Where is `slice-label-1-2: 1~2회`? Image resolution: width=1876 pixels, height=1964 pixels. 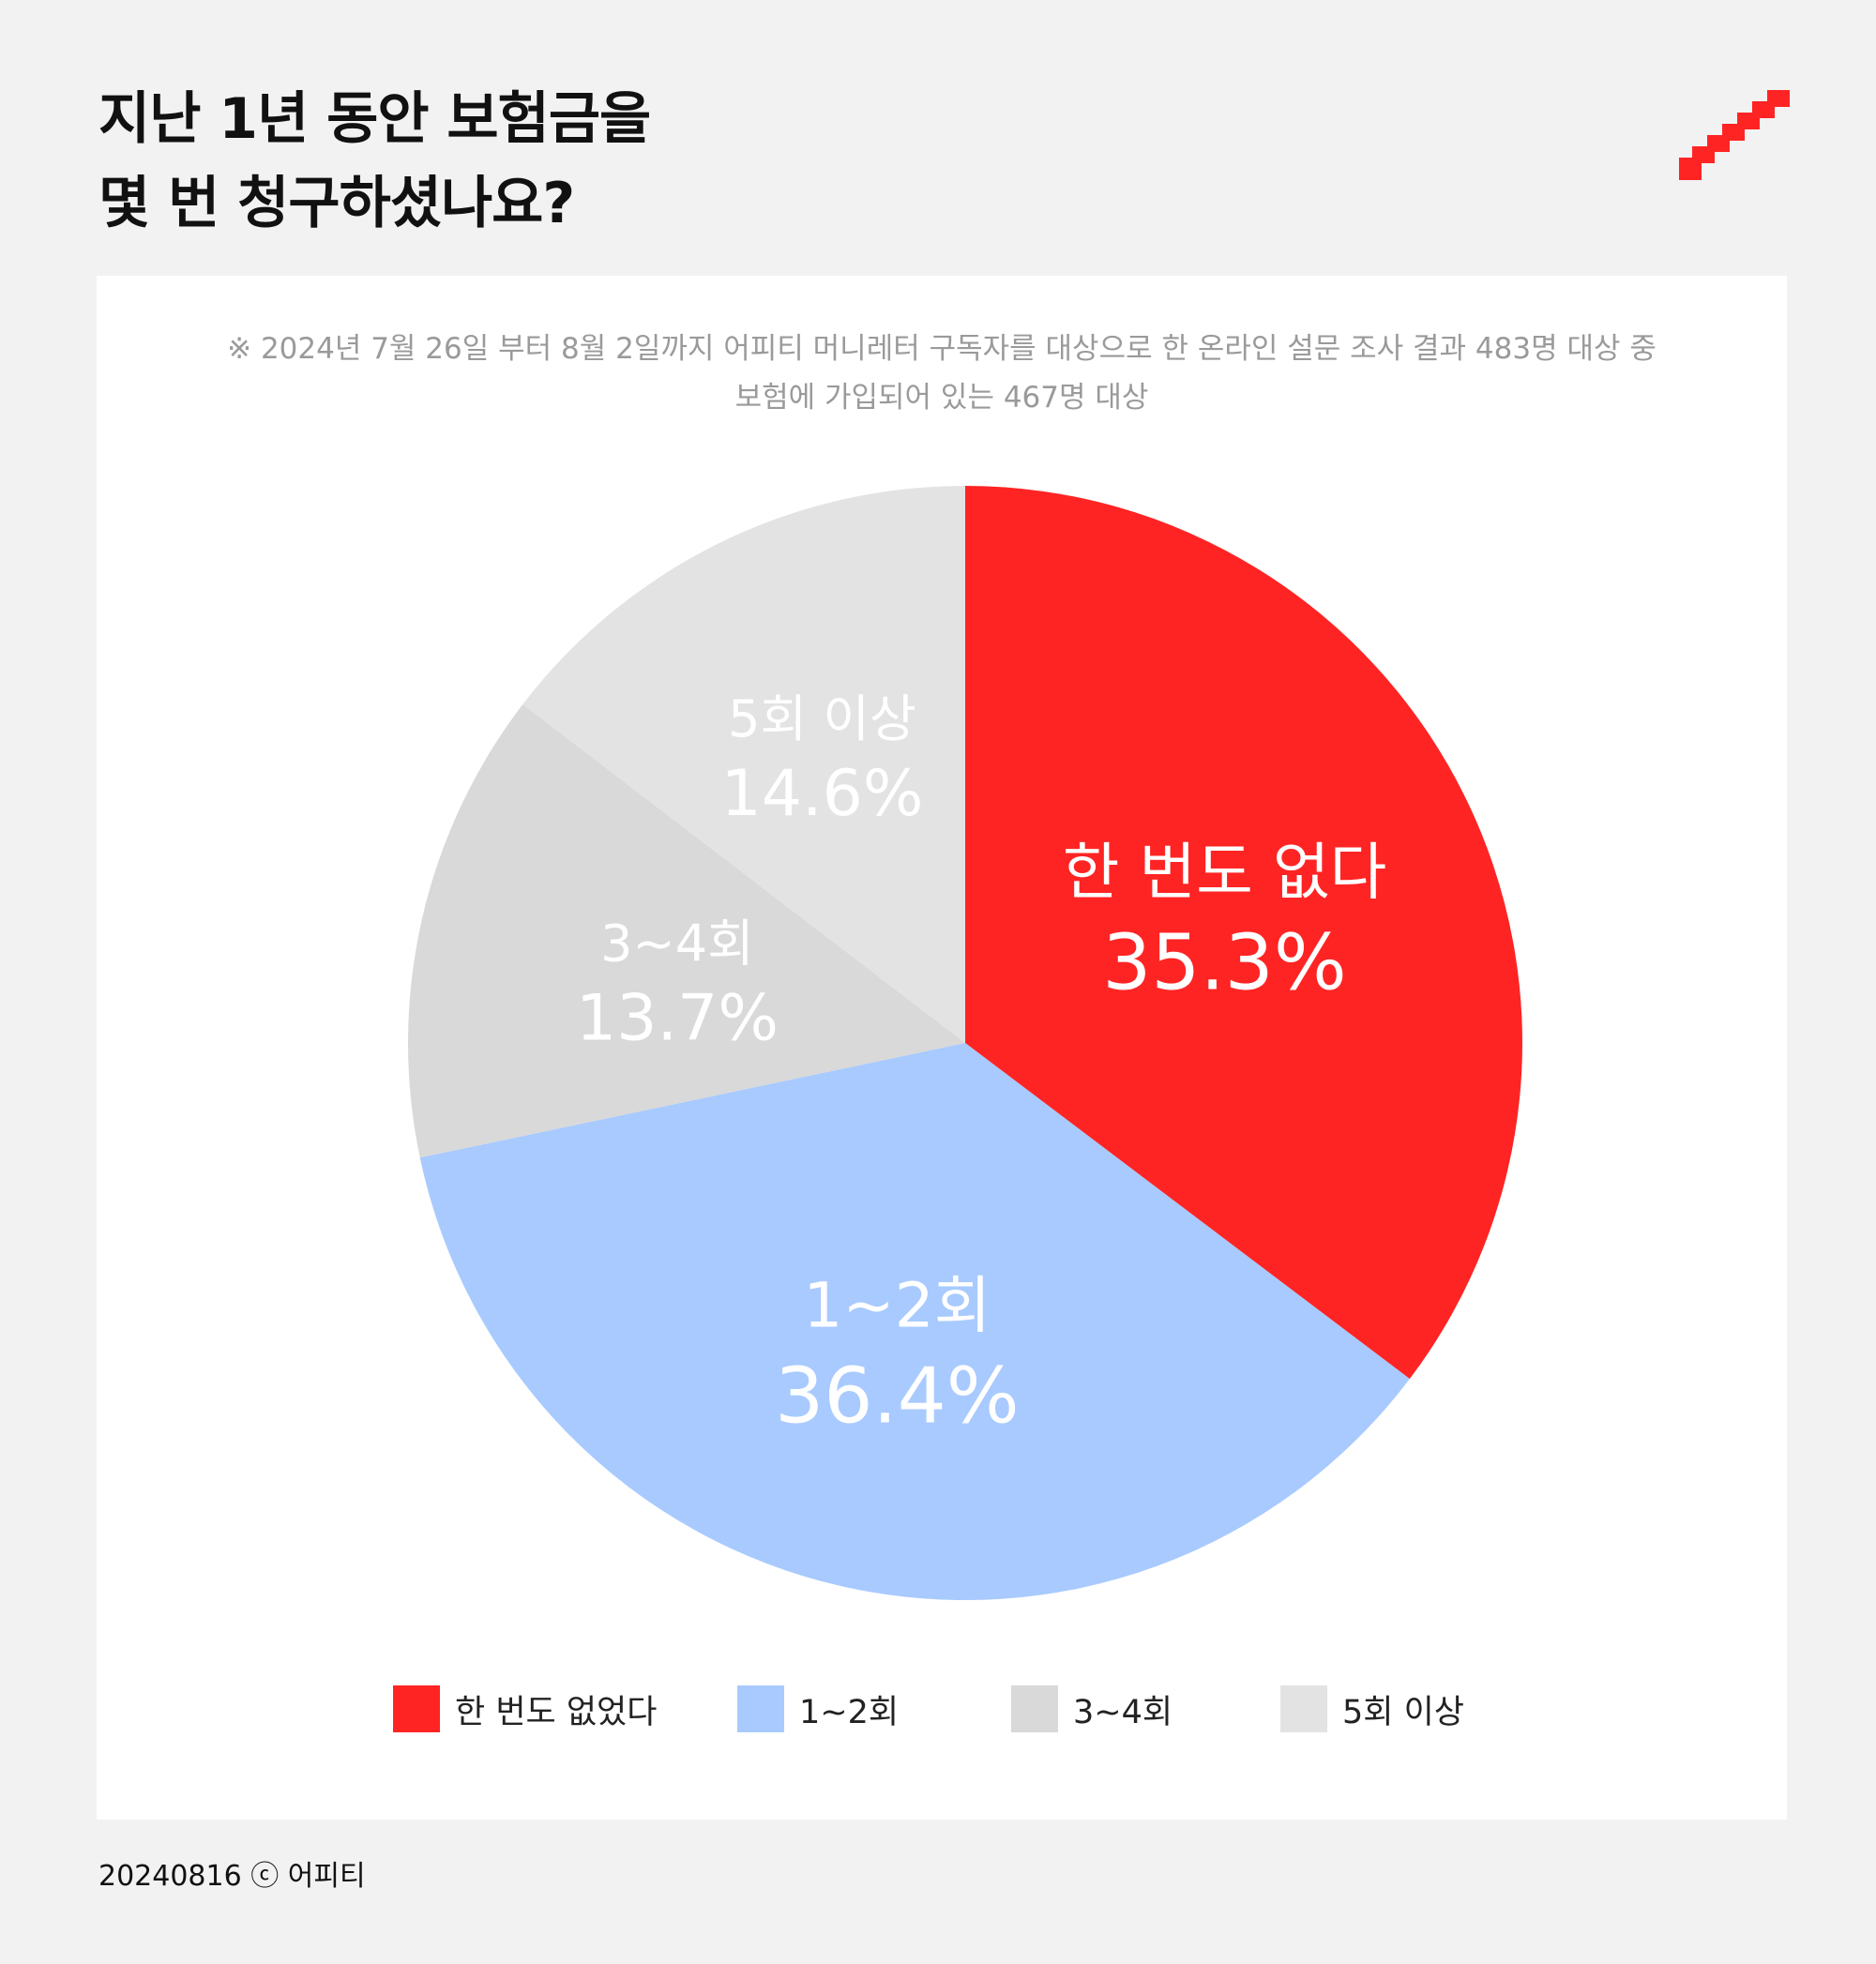 slice-label-1-2: 1~2회 is located at coordinates (897, 1306).